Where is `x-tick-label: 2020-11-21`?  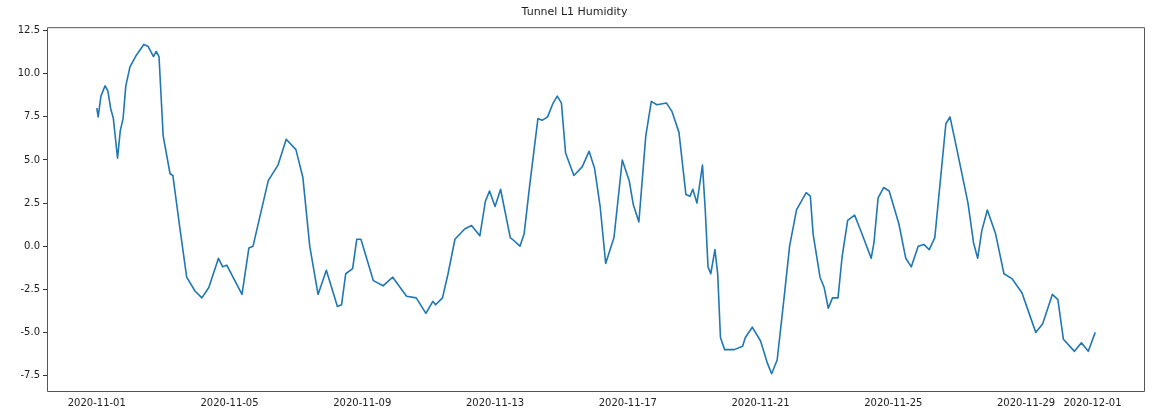 x-tick-label: 2020-11-21 is located at coordinates (760, 402).